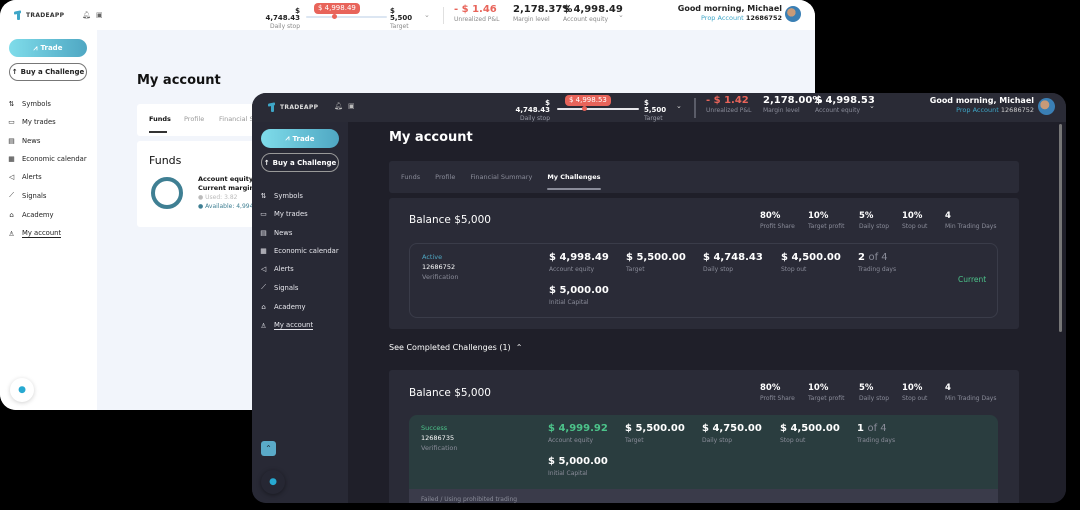  What do you see at coordinates (703, 496) in the screenshot?
I see `failure-reason-bar: Failed / Using prohibited trading` at bounding box center [703, 496].